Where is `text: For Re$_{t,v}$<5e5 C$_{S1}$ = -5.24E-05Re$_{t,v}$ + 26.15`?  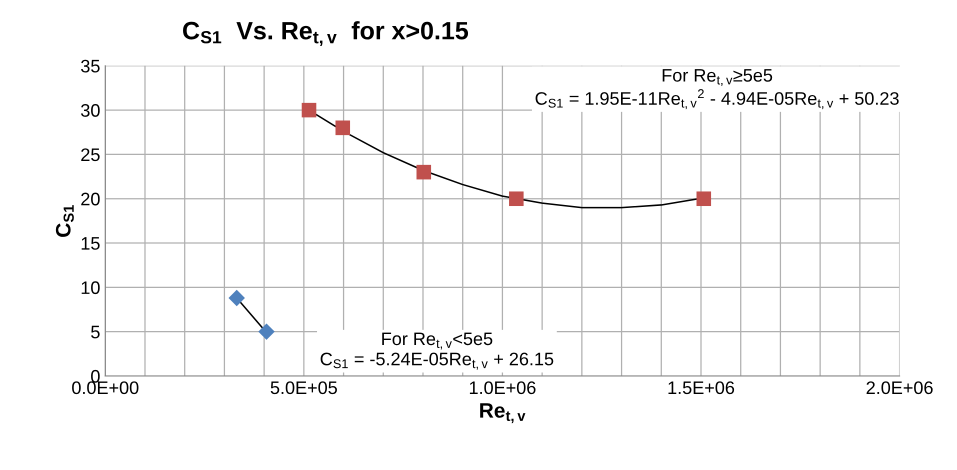 text: For Re$_{t,v}$<5e5 C$_{S1}$ = -5.24E-05Re$_{t,v}$ + 26.15 is located at coordinates (437, 351).